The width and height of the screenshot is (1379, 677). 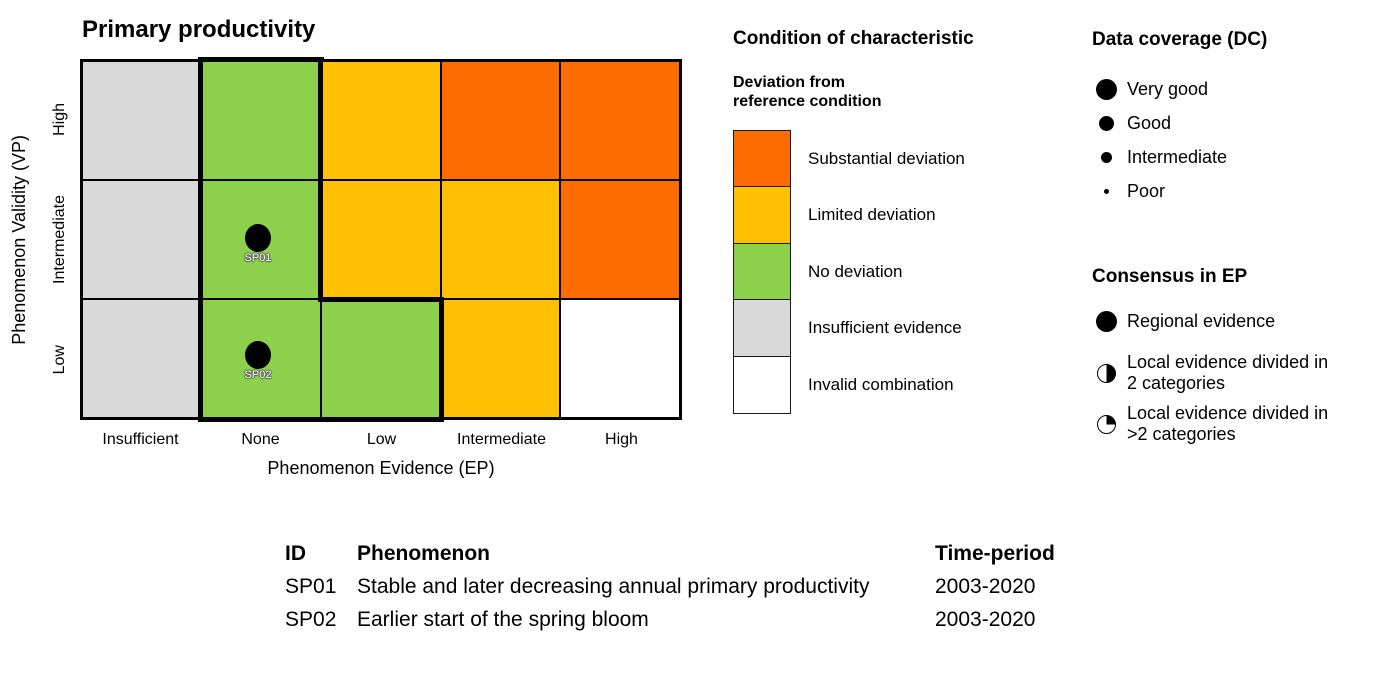 I want to click on matrix-cell-r0c2, so click(x=381, y=120).